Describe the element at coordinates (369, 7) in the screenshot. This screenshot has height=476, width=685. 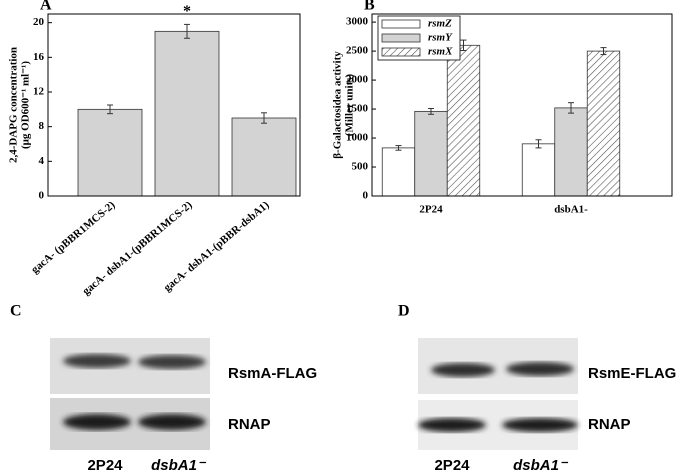
I see `panel-letter: B` at that location.